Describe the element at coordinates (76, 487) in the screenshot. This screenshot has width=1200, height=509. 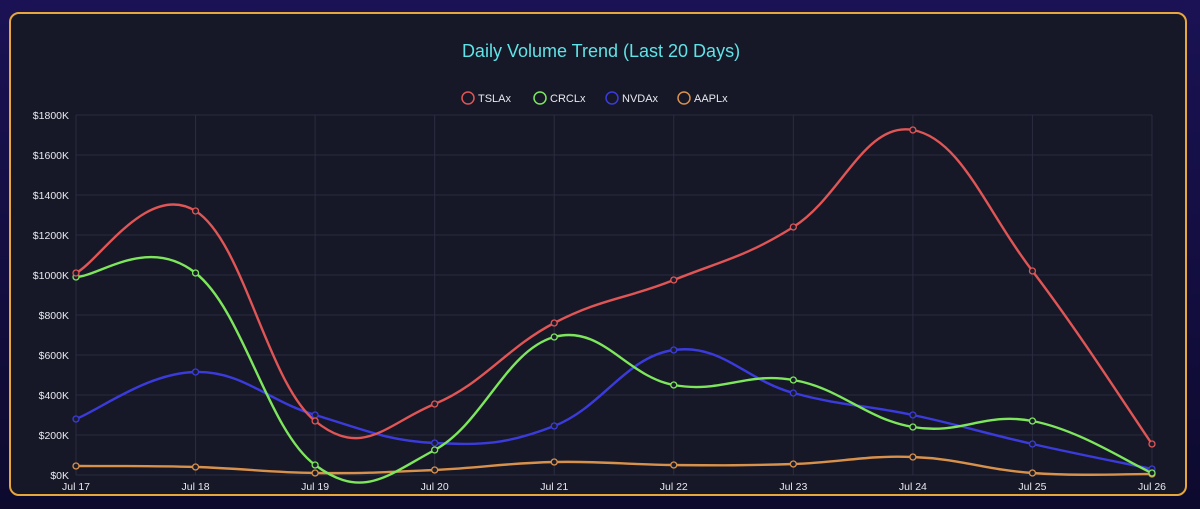
I see `x-tick-label: Jul 17` at that location.